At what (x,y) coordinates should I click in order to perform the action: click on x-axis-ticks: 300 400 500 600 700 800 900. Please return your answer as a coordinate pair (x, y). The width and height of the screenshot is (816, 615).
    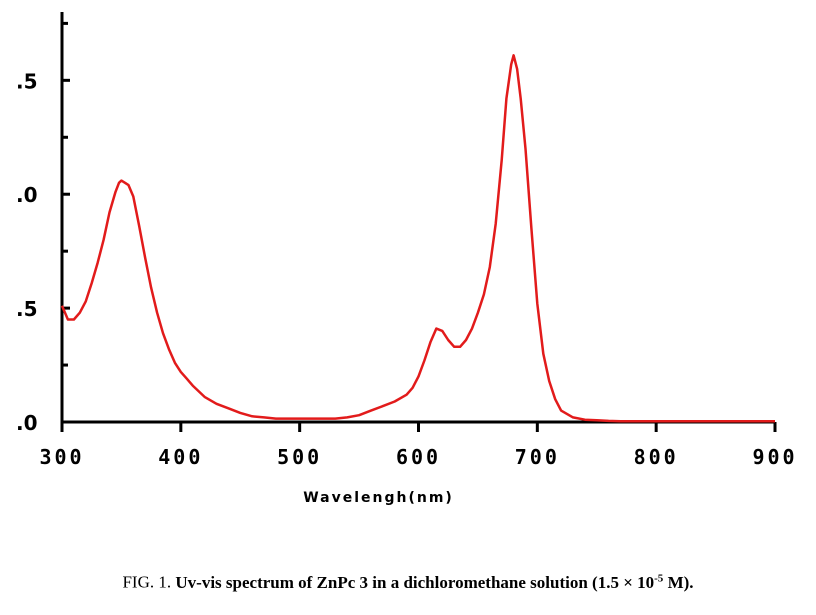
    Looking at the image, I should click on (418, 445).